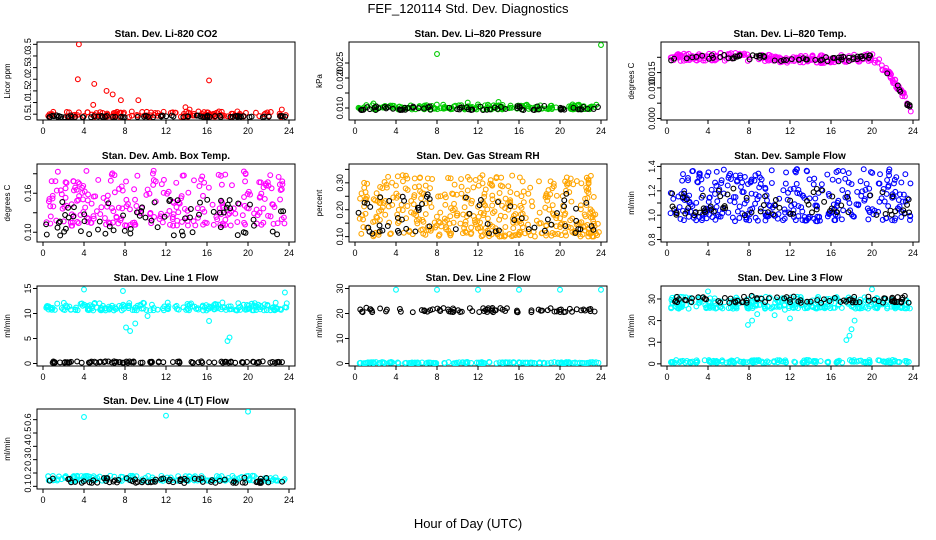 Image resolution: width=936 pixels, height=540 pixels. Describe the element at coordinates (7, 449) in the screenshot. I see `y-axis-label: ml/min` at that location.